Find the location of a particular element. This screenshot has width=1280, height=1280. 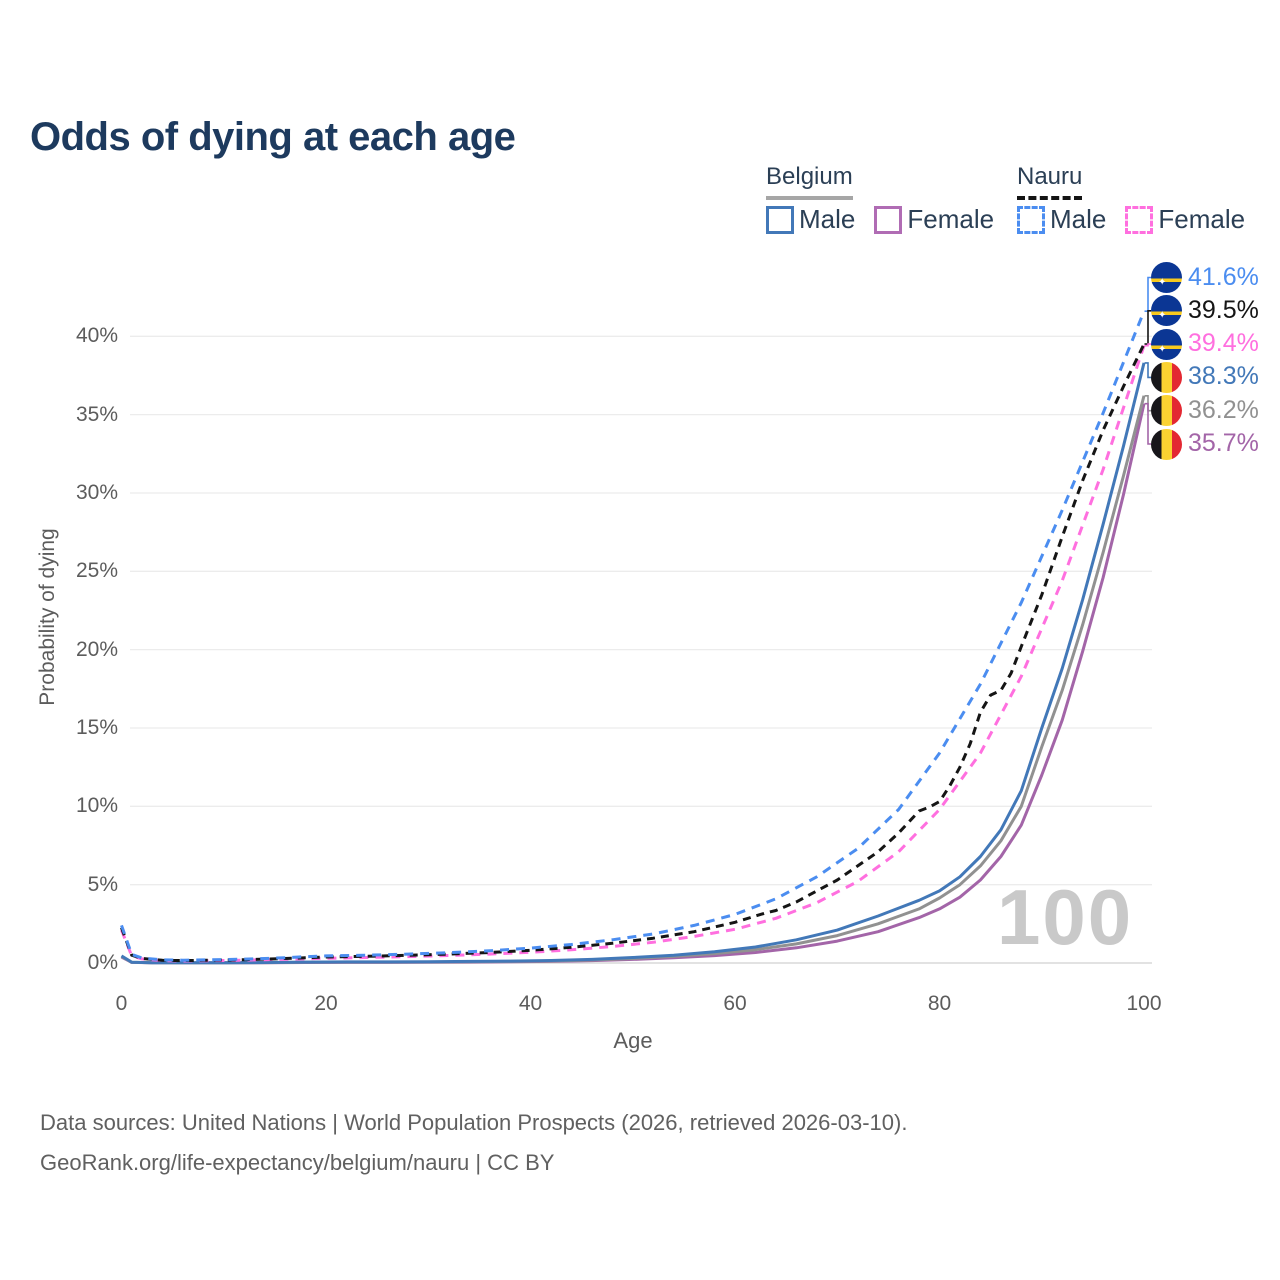

end-value-label-nauru-male: 41.6% is located at coordinates (1223, 276).